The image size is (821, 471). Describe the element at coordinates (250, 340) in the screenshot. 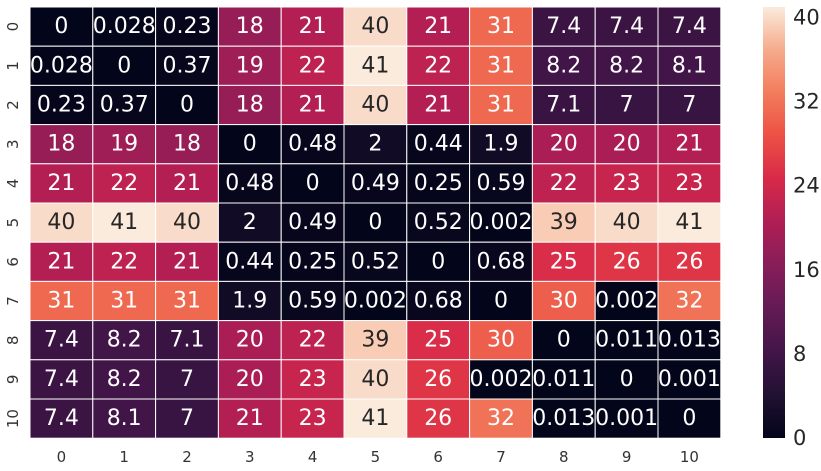

I see `cell-label: 20` at that location.